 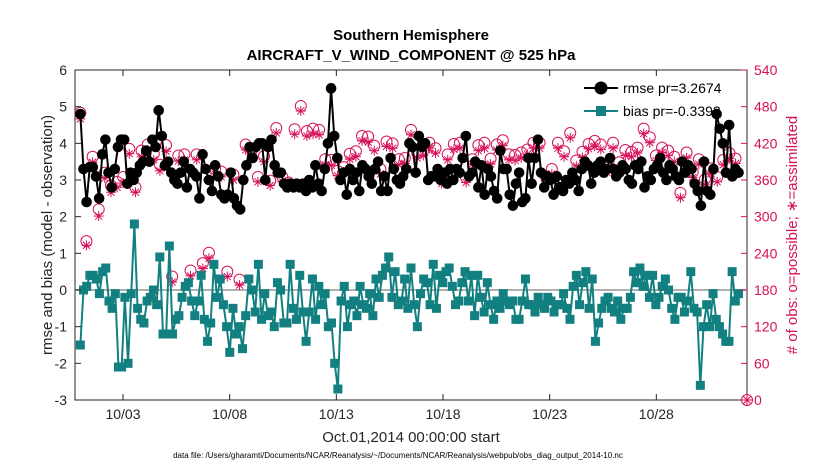 What do you see at coordinates (61, 400) in the screenshot?
I see `y-tick-label: -3` at bounding box center [61, 400].